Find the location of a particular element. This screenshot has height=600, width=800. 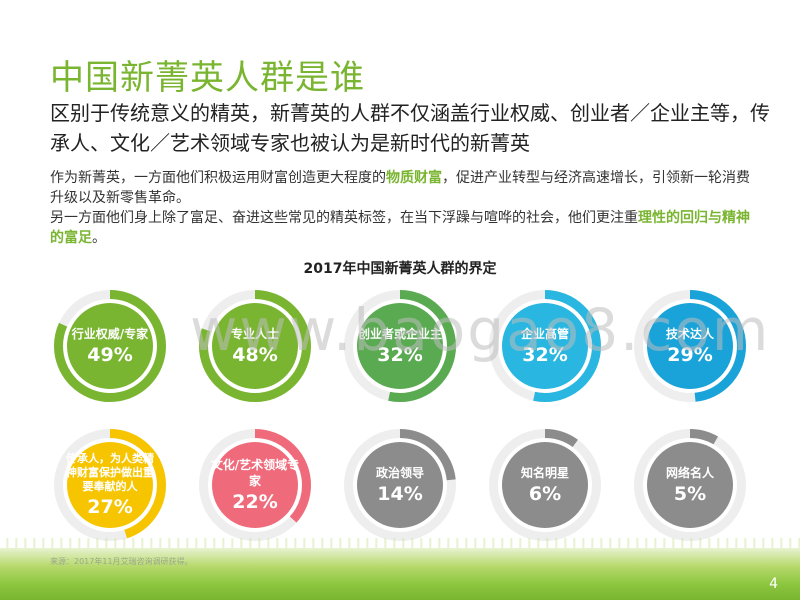

donut-text: 创业者或企业主 32% is located at coordinates (400, 346).